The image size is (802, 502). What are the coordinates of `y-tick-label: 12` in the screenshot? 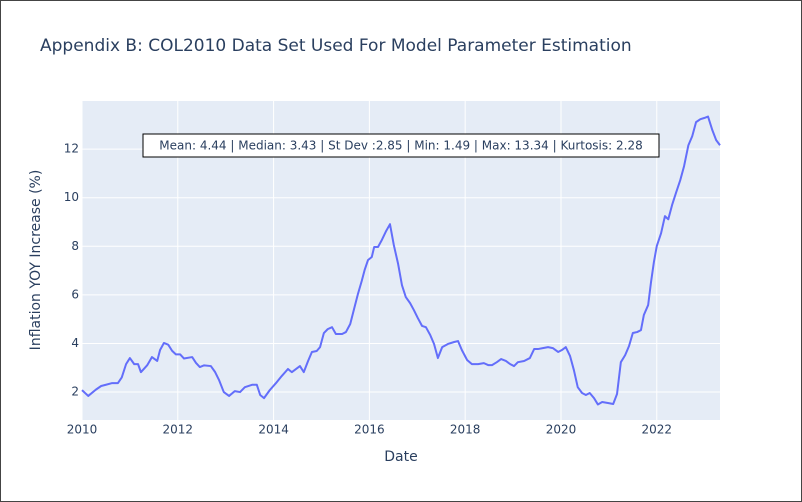 It's located at (71, 149).